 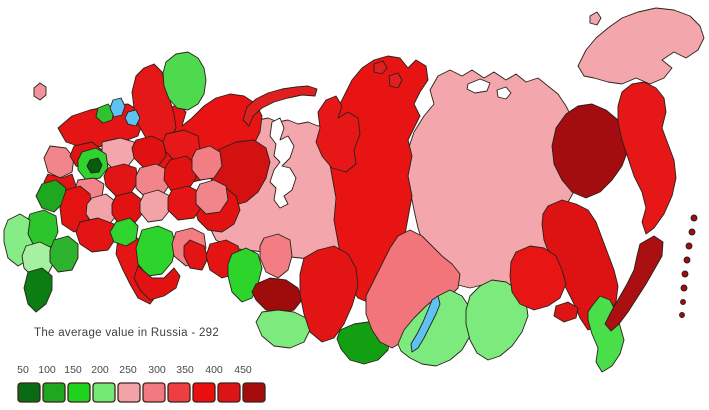 What do you see at coordinates (590, 151) in the screenshot?
I see `region-magadan` at bounding box center [590, 151].